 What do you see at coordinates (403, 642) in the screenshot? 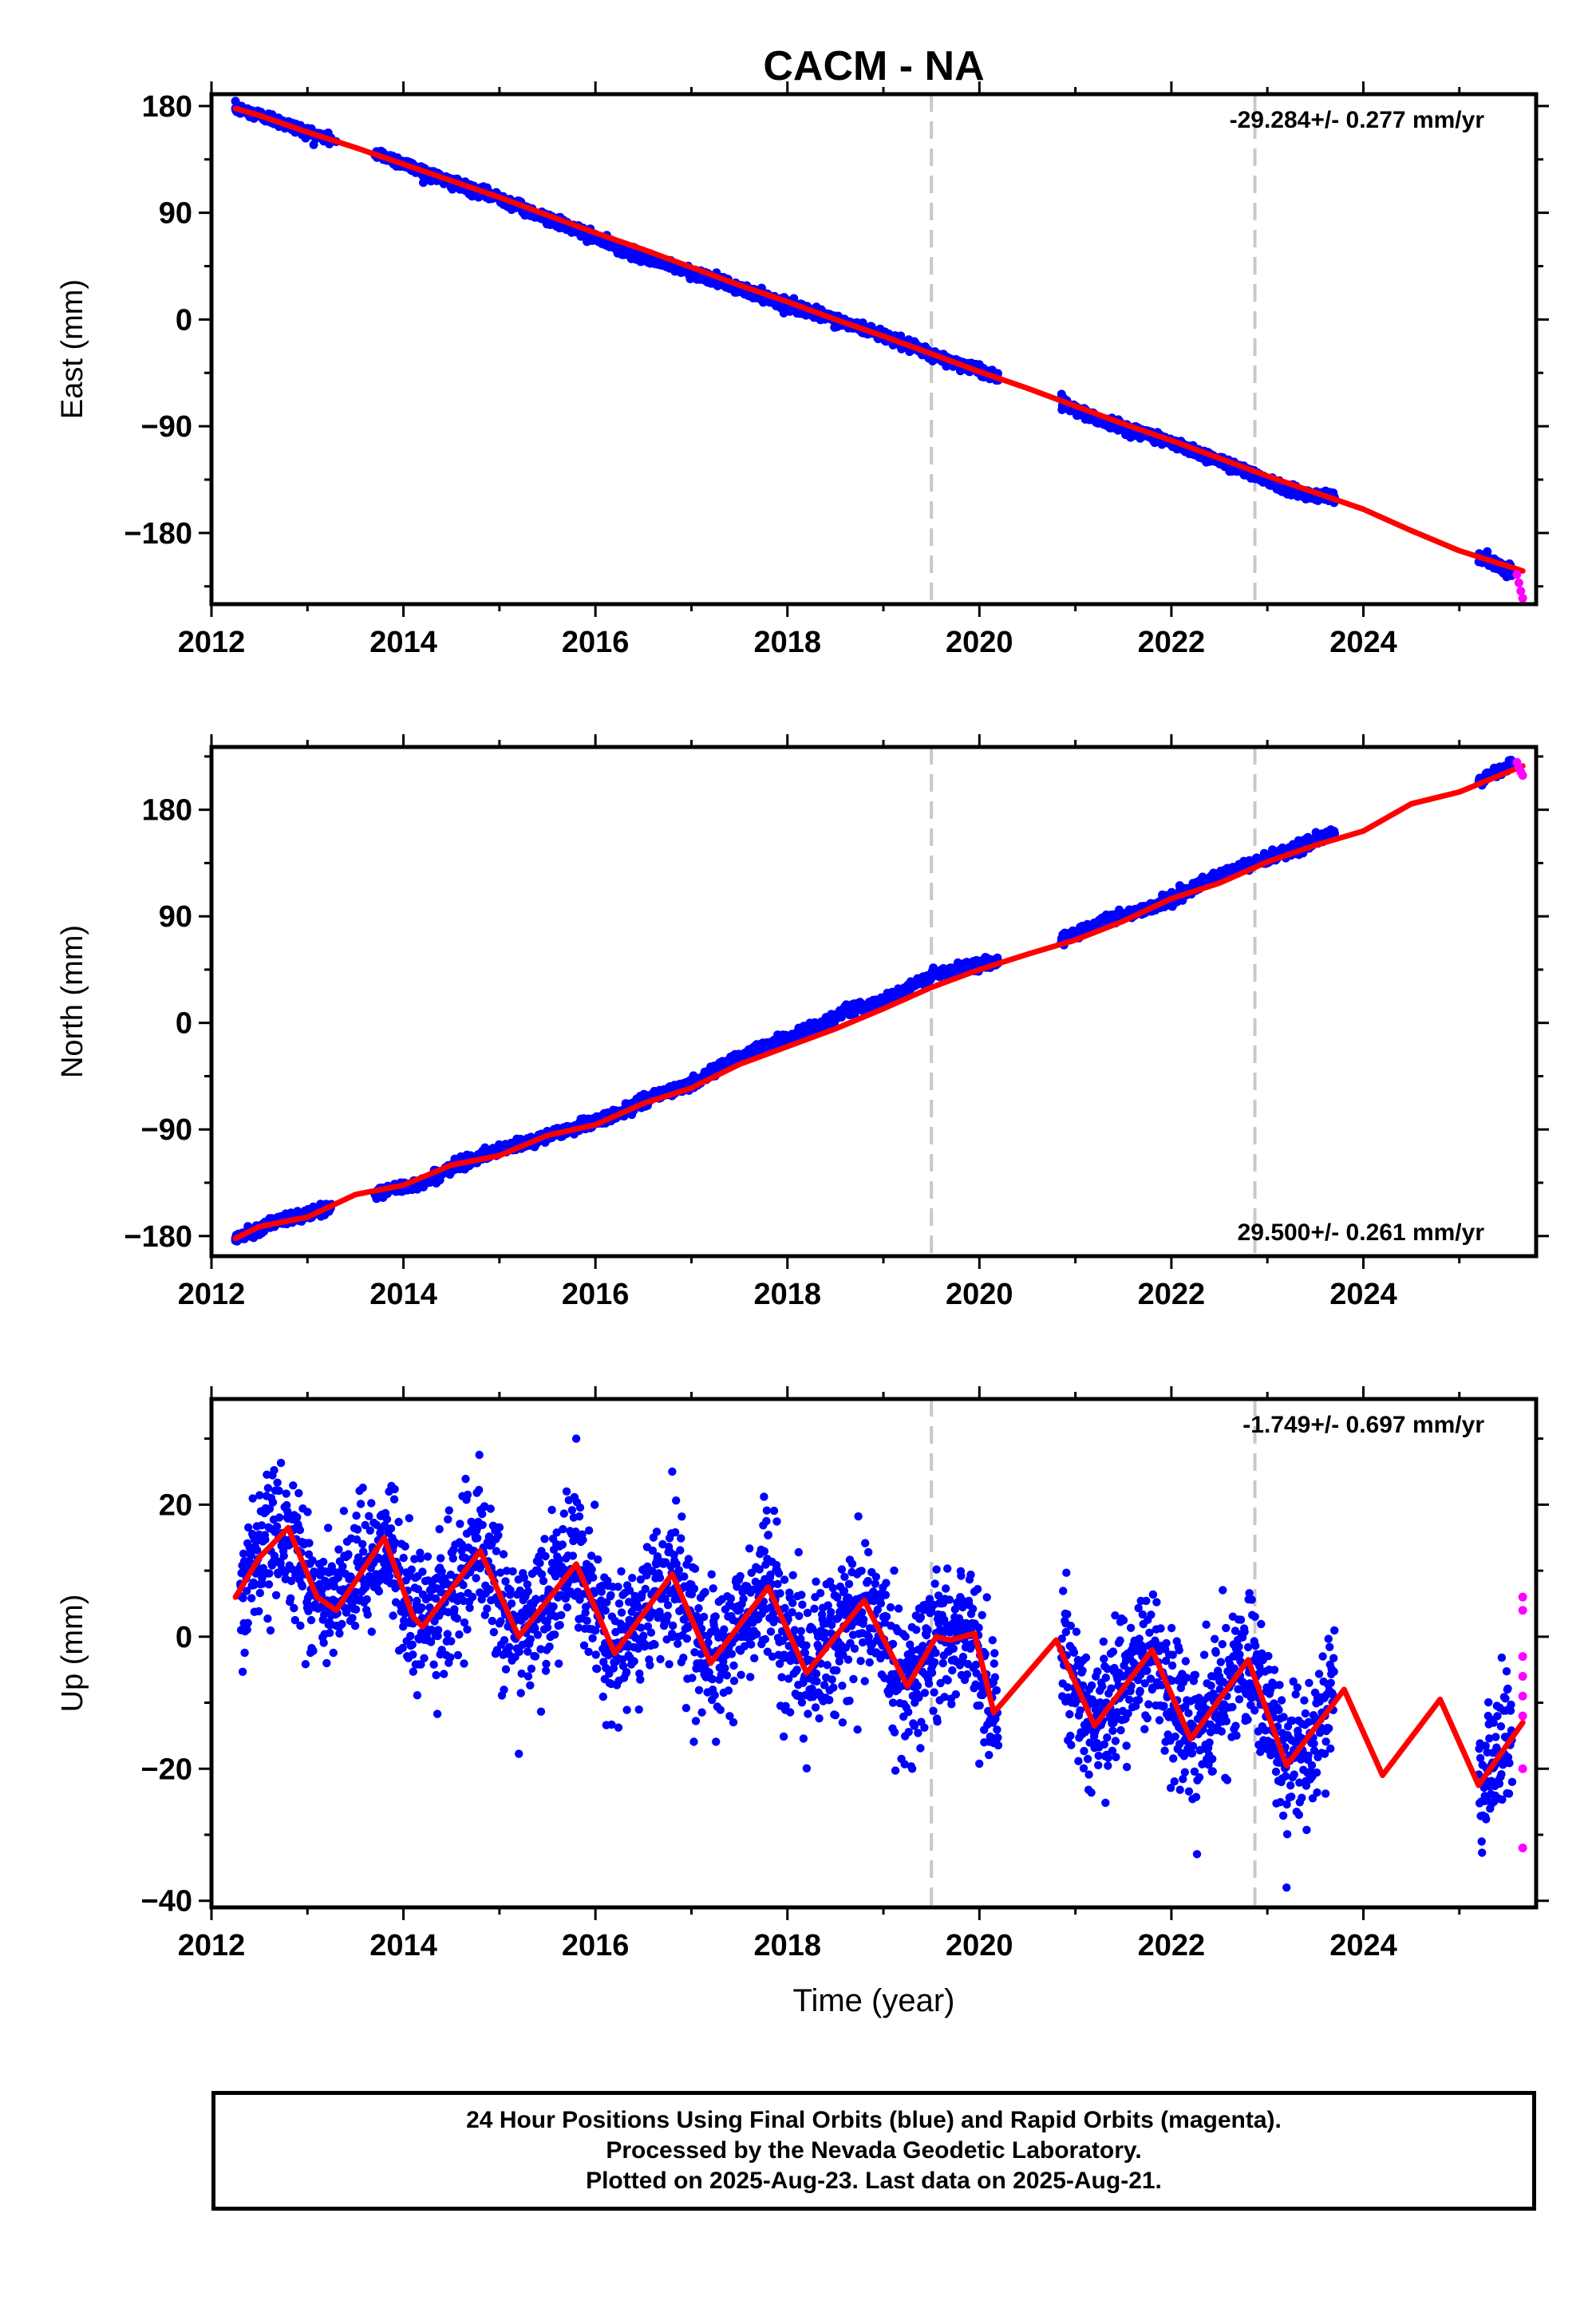
I see `x-tick-label: 2014` at bounding box center [403, 642].